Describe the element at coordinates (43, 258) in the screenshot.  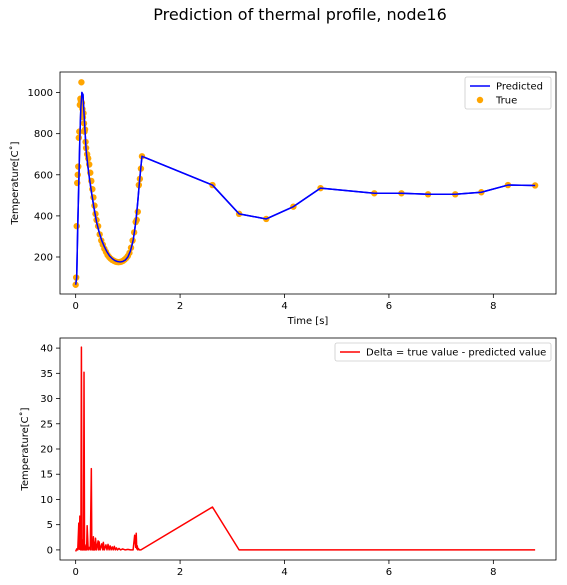
I see `y-tick-label: 200` at that location.